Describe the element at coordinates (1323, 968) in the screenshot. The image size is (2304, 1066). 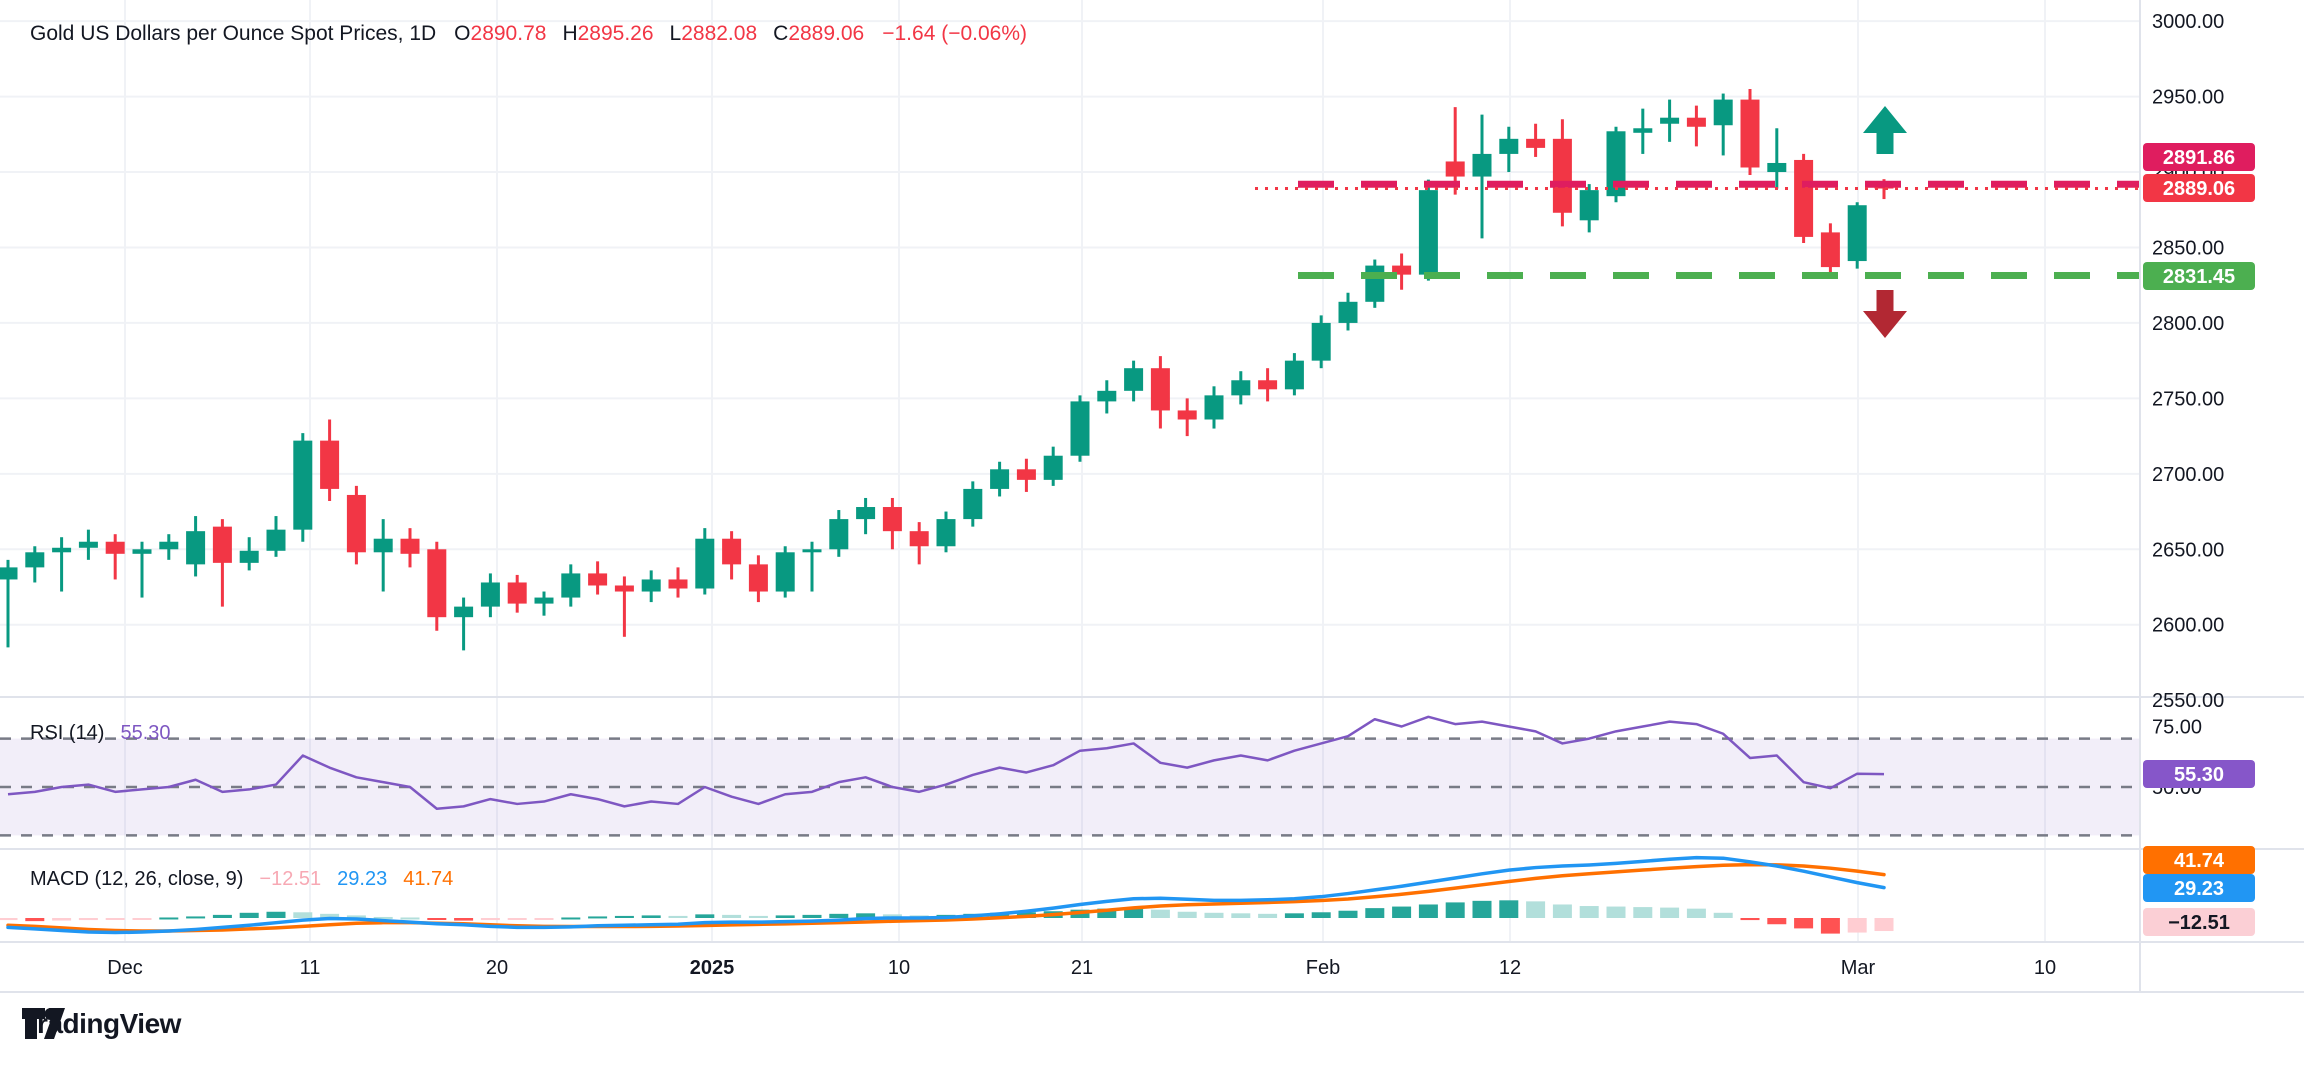
I see `svg-text: Feb` at that location.